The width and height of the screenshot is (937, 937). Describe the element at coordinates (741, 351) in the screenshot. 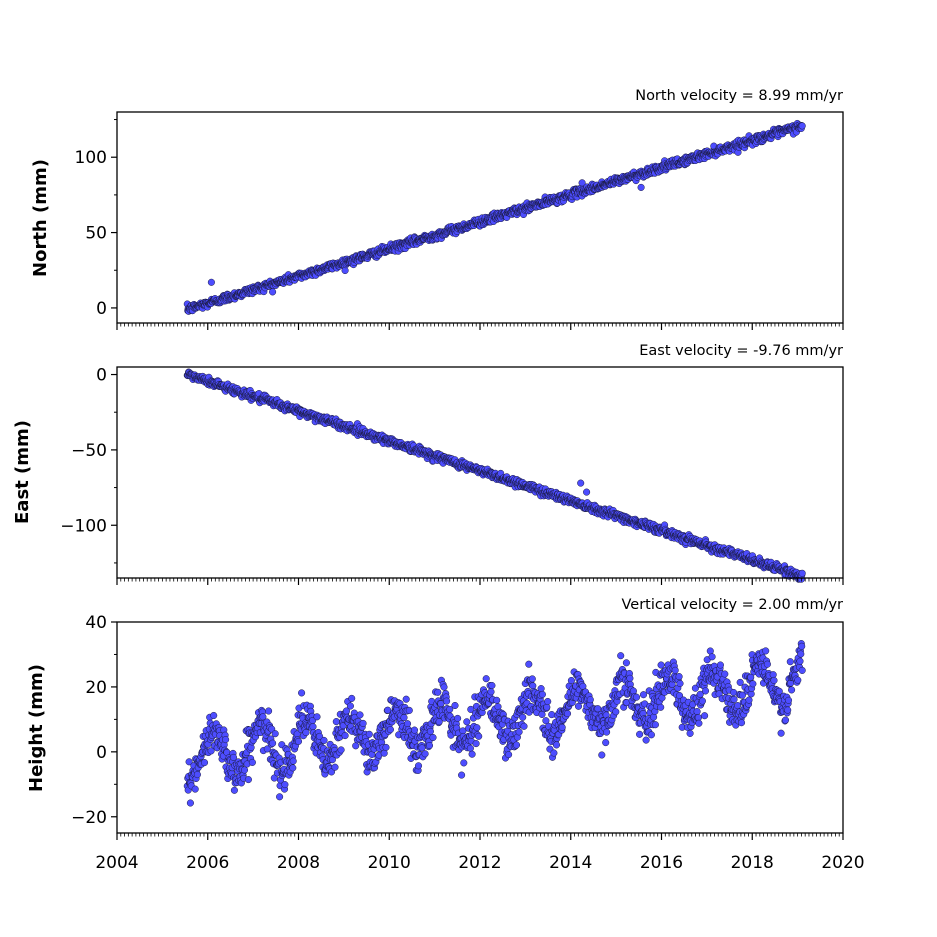

I see `east-velocity-title: East velocity = -9.76 mm/yr` at that location.